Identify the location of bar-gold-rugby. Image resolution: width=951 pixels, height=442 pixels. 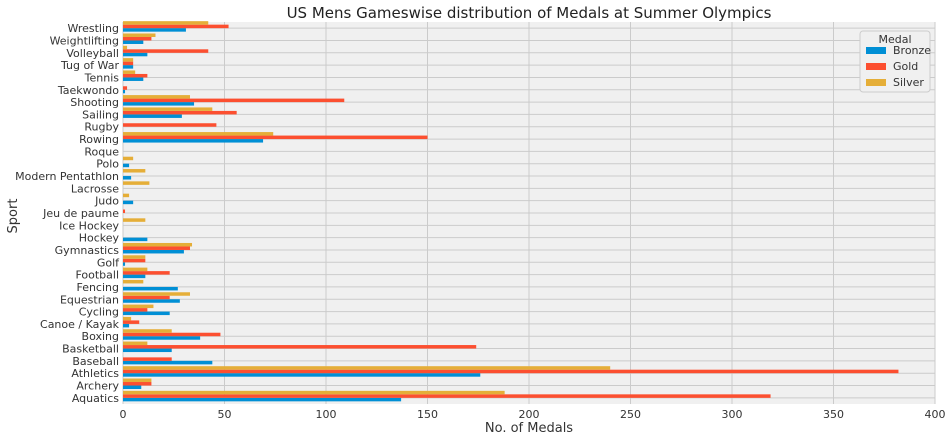
(170, 125).